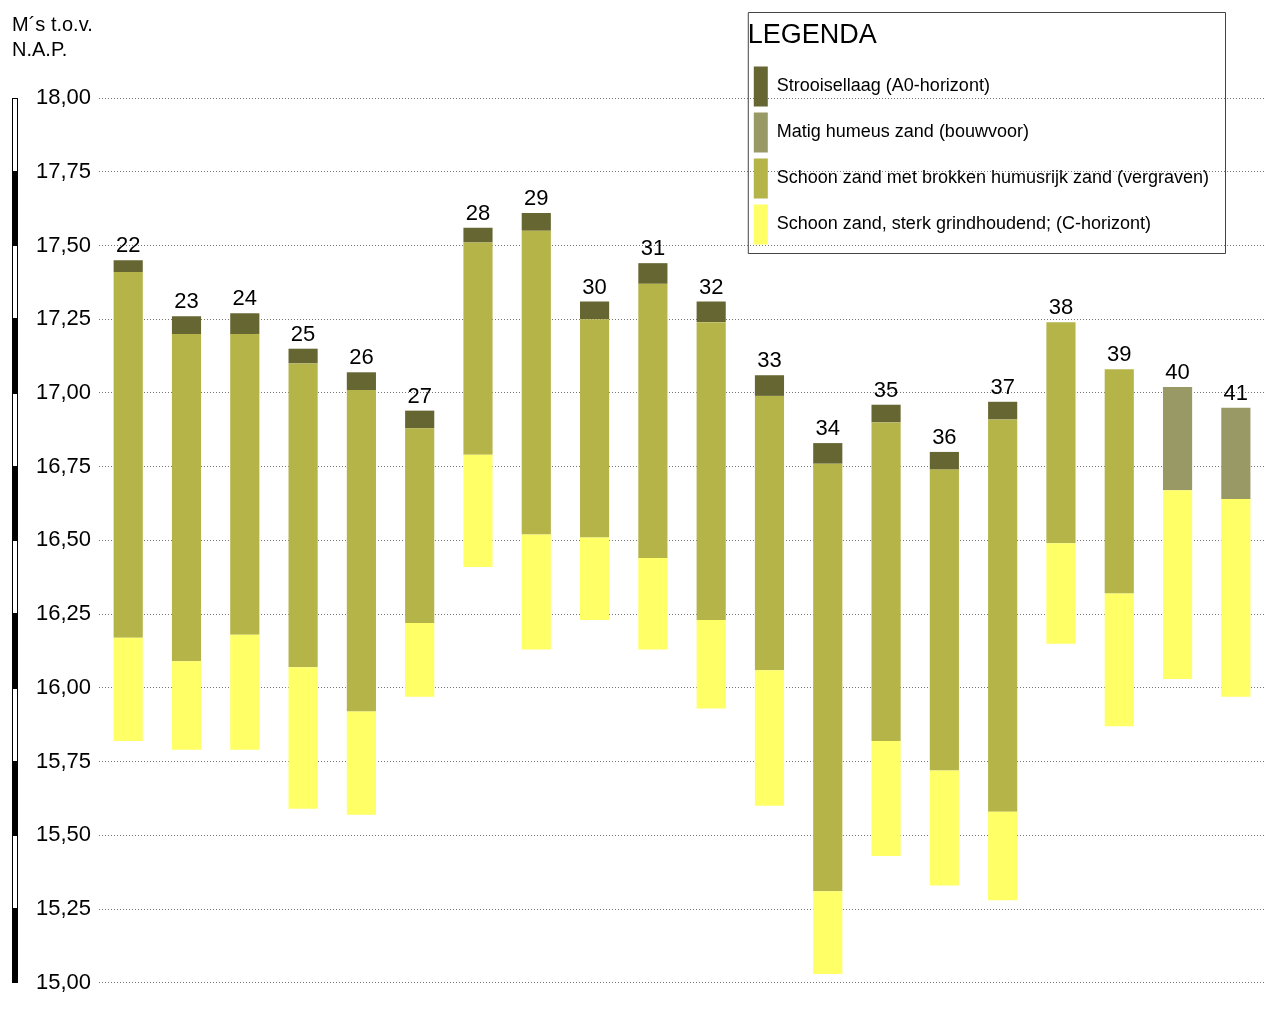 This screenshot has width=1275, height=1012. Describe the element at coordinates (186, 301) in the screenshot. I see `x-tick-label: 23` at that location.